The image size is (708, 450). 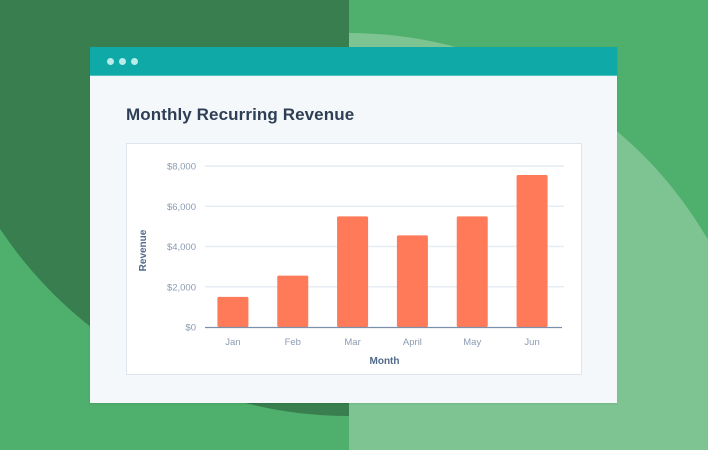 What do you see at coordinates (472, 271) in the screenshot?
I see `bar-may` at bounding box center [472, 271].